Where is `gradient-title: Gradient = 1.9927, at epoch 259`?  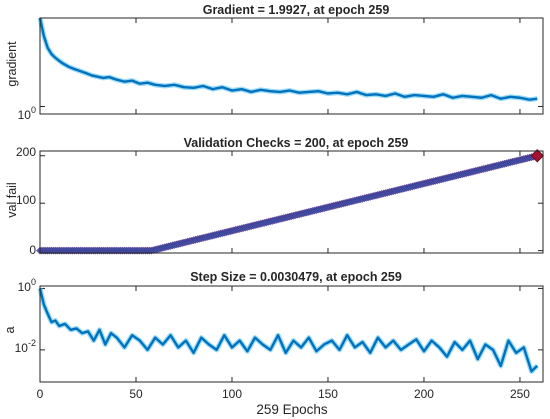 gradient-title: Gradient = 1.9927, at epoch 259 is located at coordinates (296, 10).